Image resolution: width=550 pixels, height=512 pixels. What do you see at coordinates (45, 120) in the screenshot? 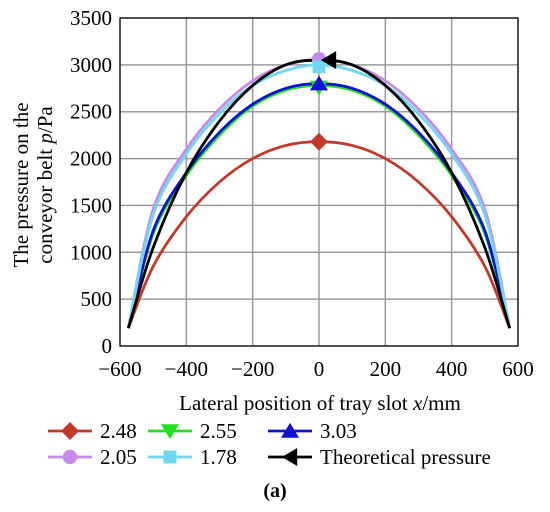
I see `y-axis-label-unit: /Pa` at bounding box center [45, 120].